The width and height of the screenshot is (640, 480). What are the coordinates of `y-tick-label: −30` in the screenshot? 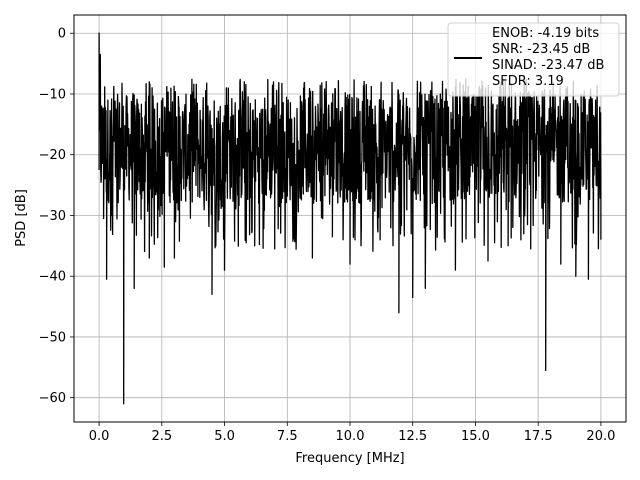 It's located at (52, 216).